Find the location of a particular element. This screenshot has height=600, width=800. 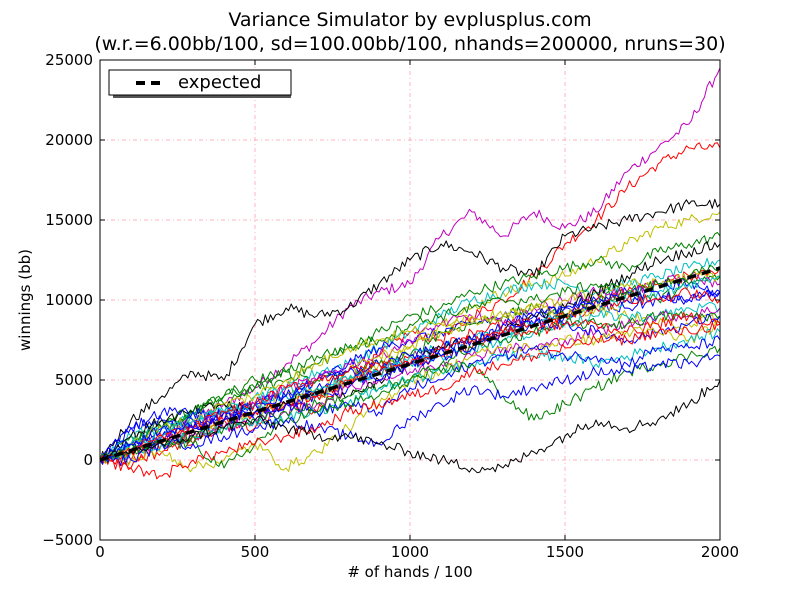

x-tick-label-4: 2000 is located at coordinates (720, 552).